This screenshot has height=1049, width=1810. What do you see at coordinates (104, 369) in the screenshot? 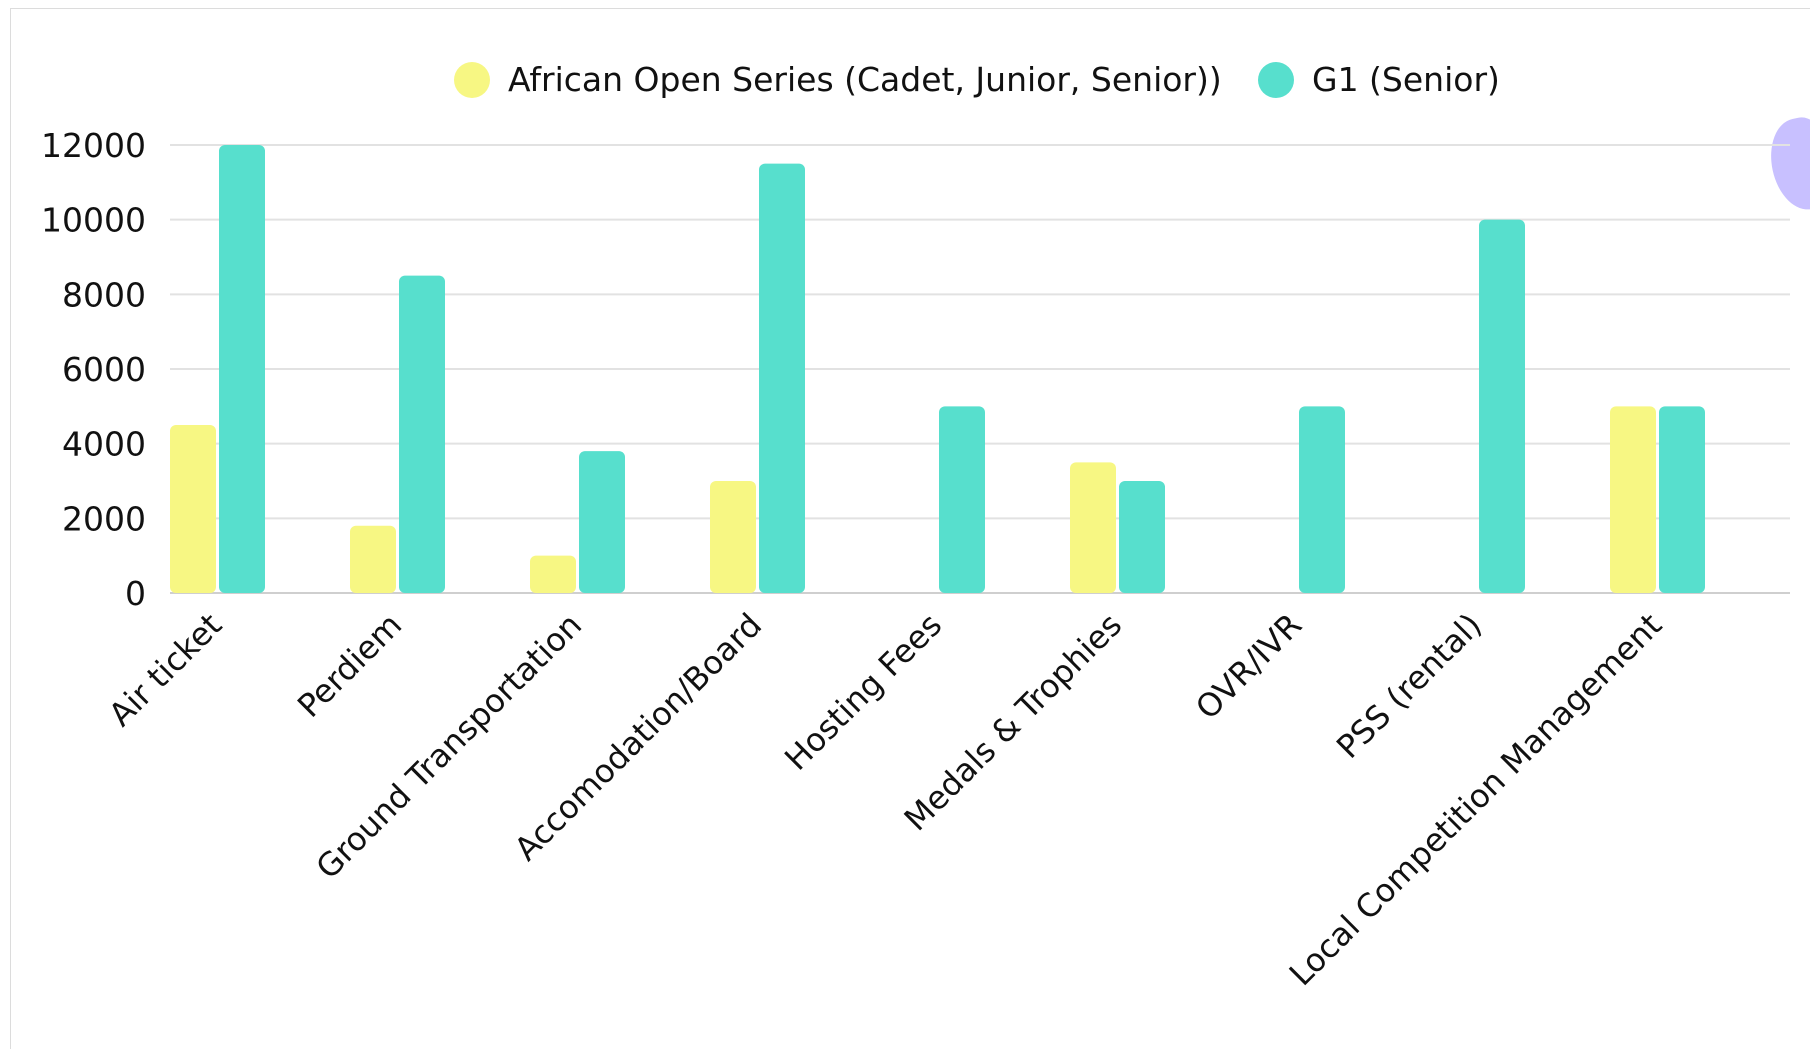
I see `y-tick-label: 6000` at bounding box center [104, 369].